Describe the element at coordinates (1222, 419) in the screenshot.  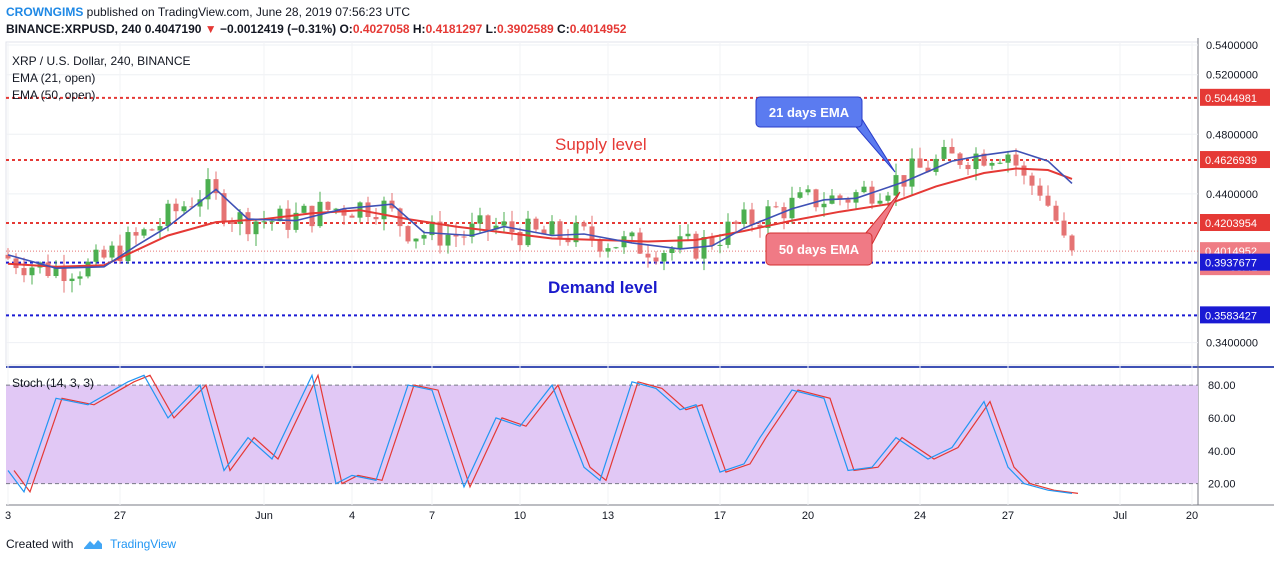
I see `stoch-y-tick-label: 60.00` at that location.